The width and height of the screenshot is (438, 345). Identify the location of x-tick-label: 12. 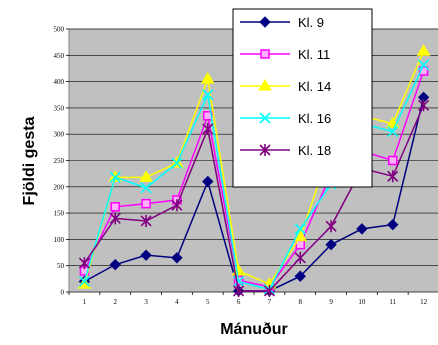
(424, 302).